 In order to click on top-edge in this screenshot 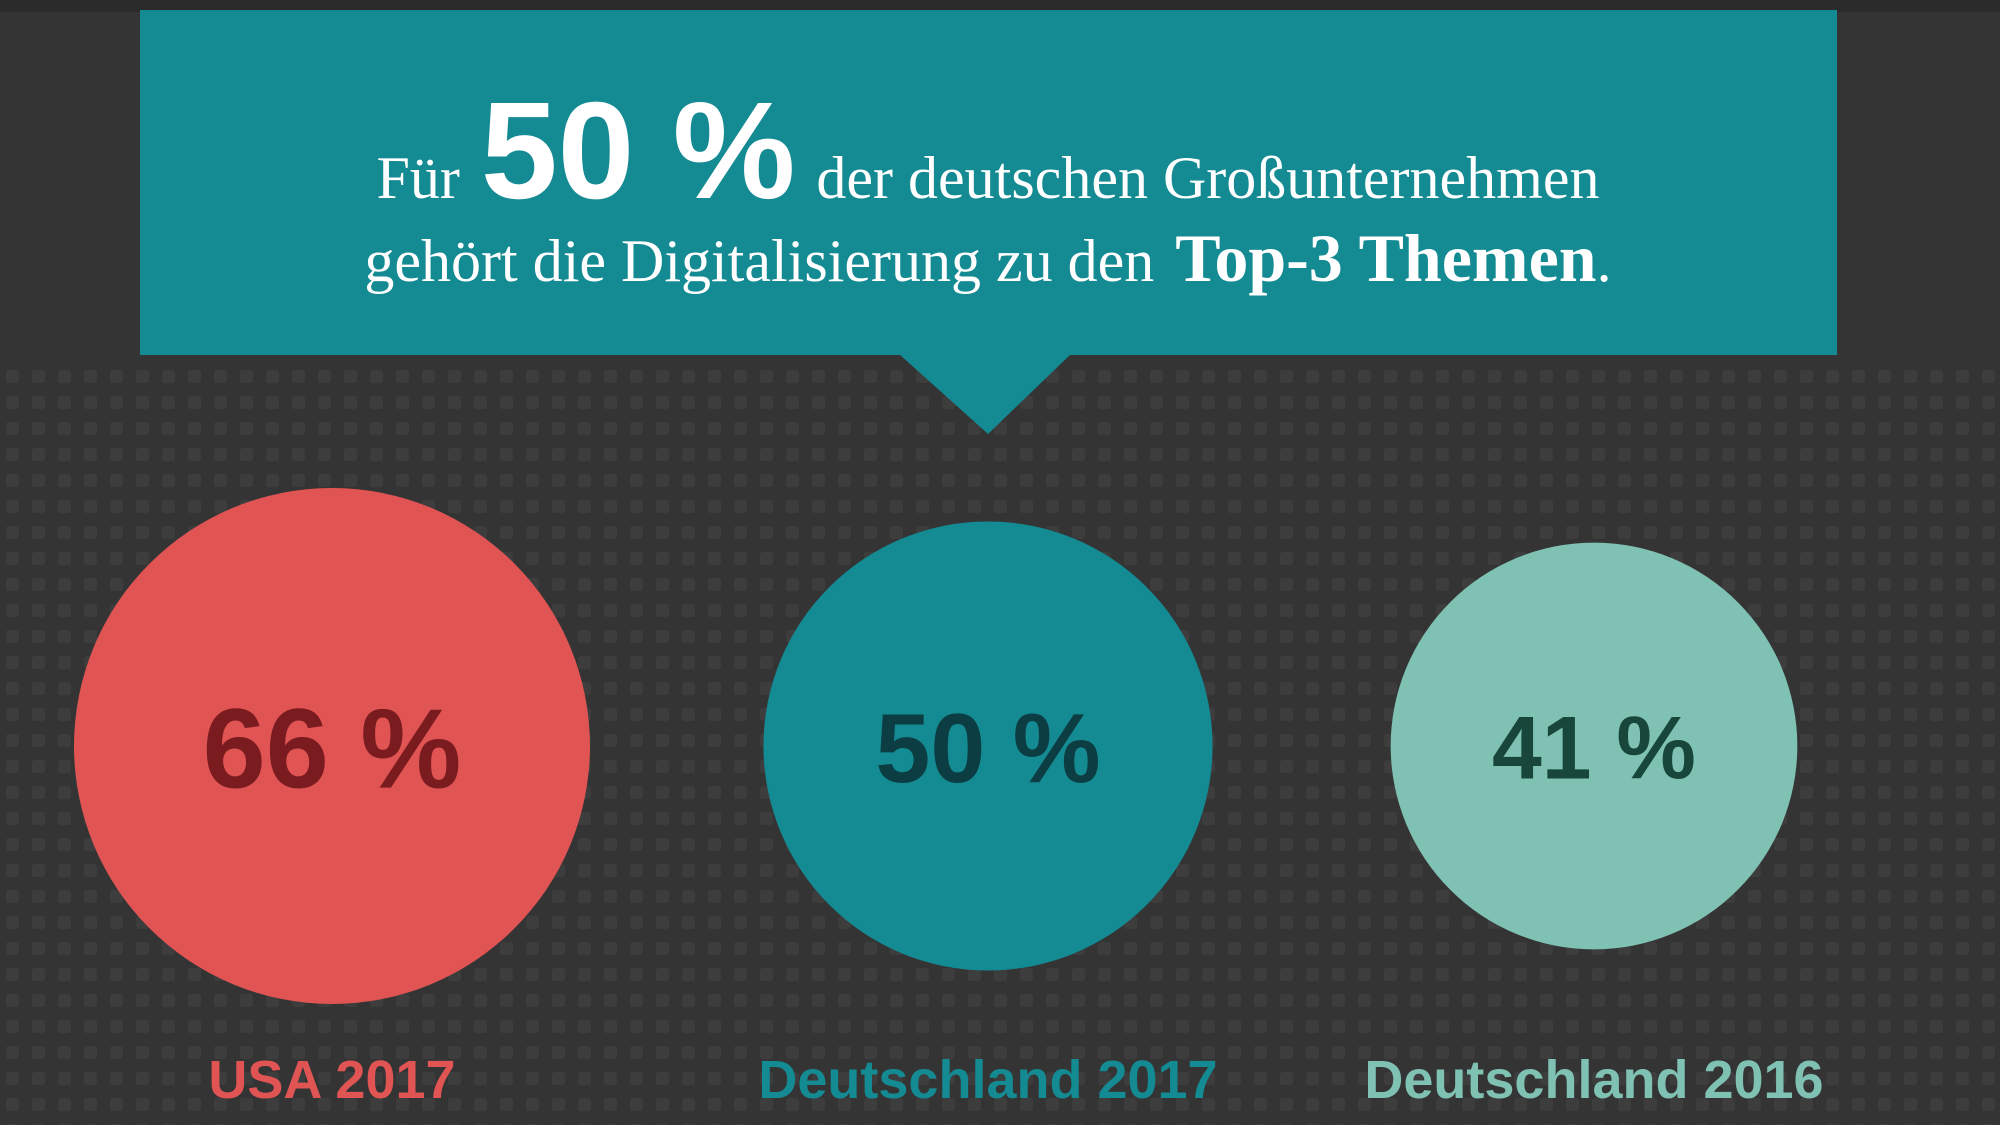, I will do `click(1000, 6)`.